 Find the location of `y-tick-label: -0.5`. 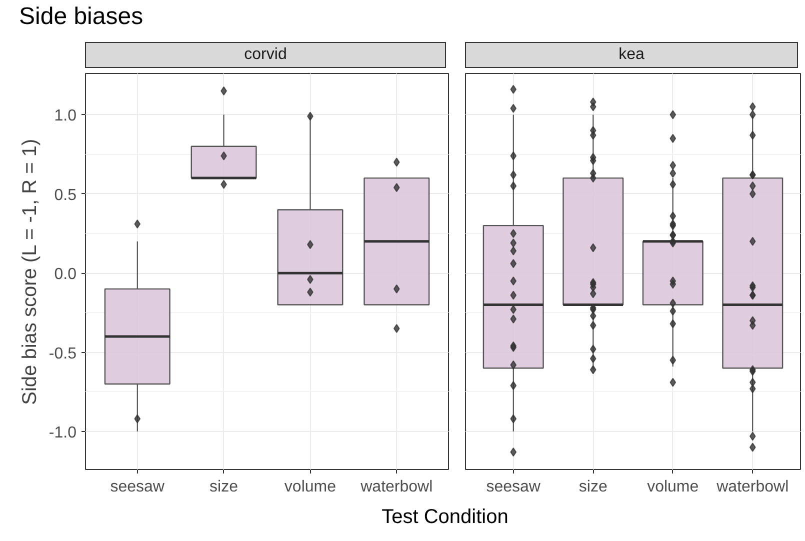

y-tick-label: -0.5 is located at coordinates (62, 353).